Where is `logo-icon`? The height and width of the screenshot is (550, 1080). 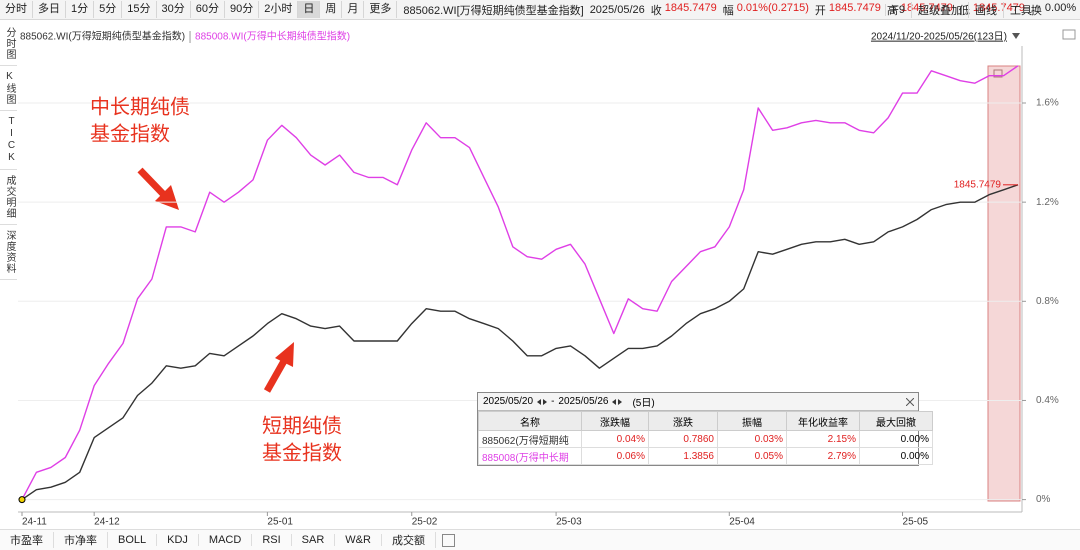 logo-icon is located at coordinates (1069, 34).